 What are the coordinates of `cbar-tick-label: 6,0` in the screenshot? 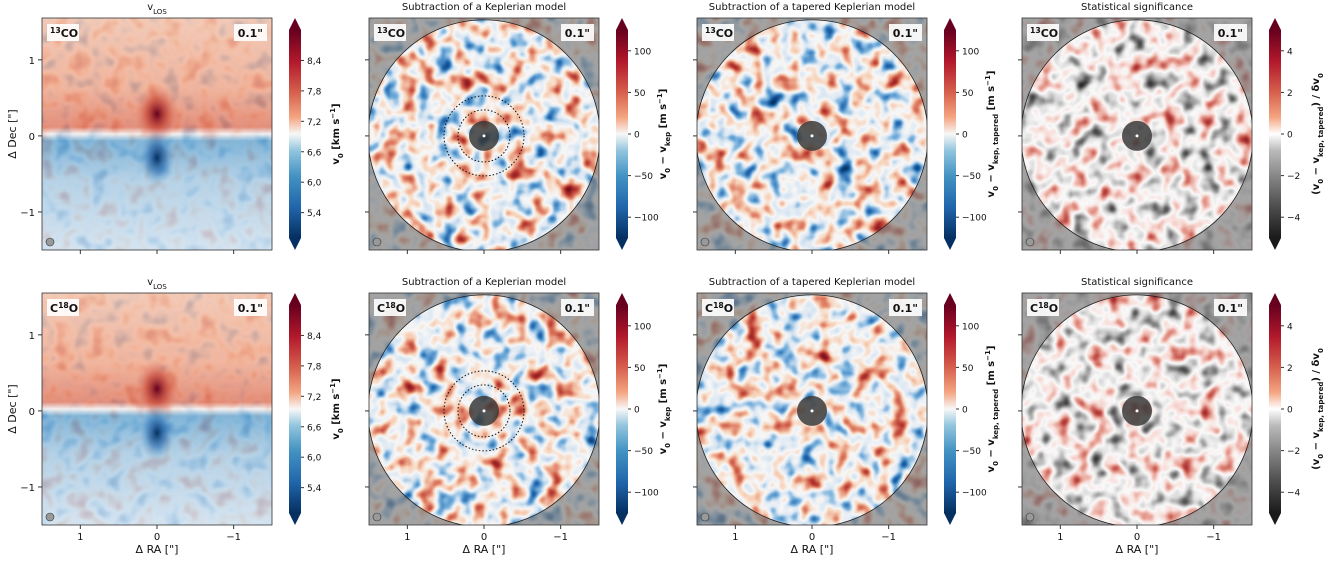 It's located at (314, 184).